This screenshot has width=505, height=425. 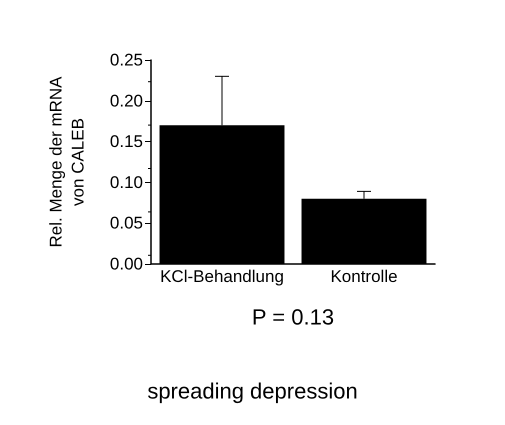 I want to click on y-axis-title: Rel. Menge der mRNA von CALEB, so click(x=67, y=162).